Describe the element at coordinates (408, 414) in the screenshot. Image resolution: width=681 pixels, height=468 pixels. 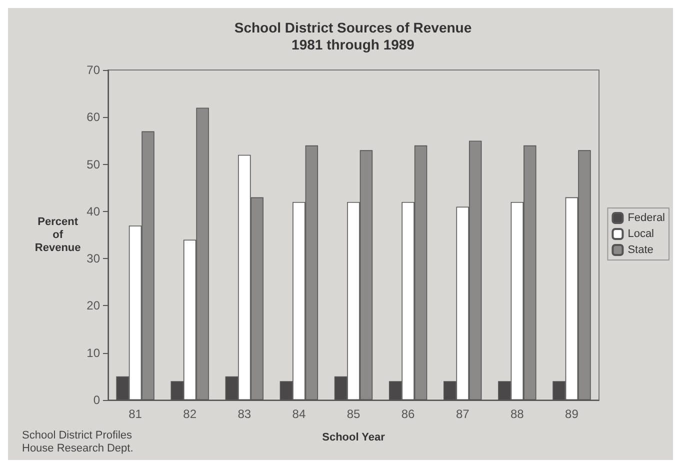
I see `x-tick-label: 86` at that location.